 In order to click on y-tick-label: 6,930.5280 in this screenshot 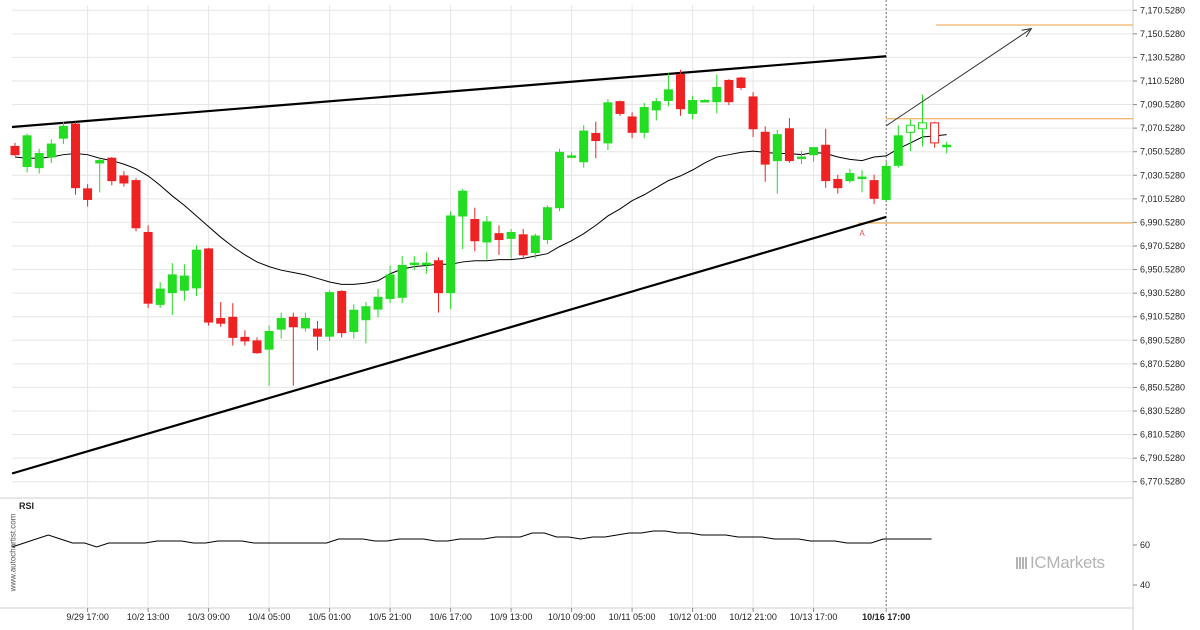, I will do `click(1162, 293)`.